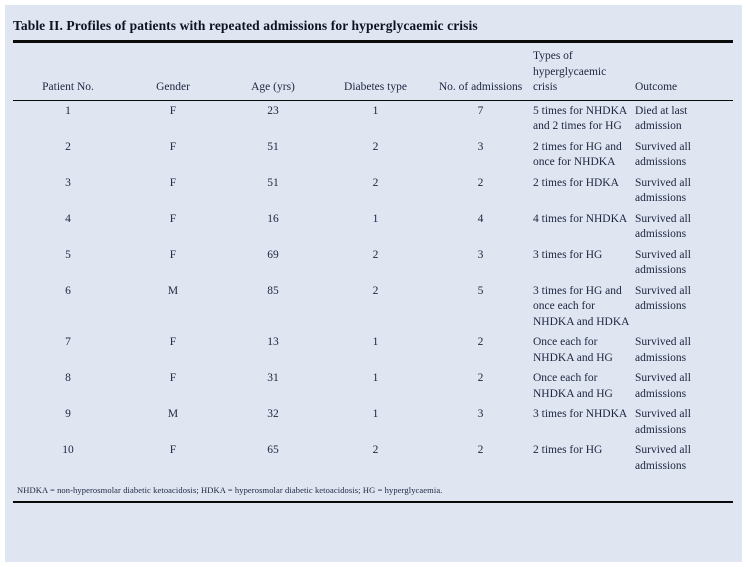  I want to click on cell-age: 85, so click(273, 290).